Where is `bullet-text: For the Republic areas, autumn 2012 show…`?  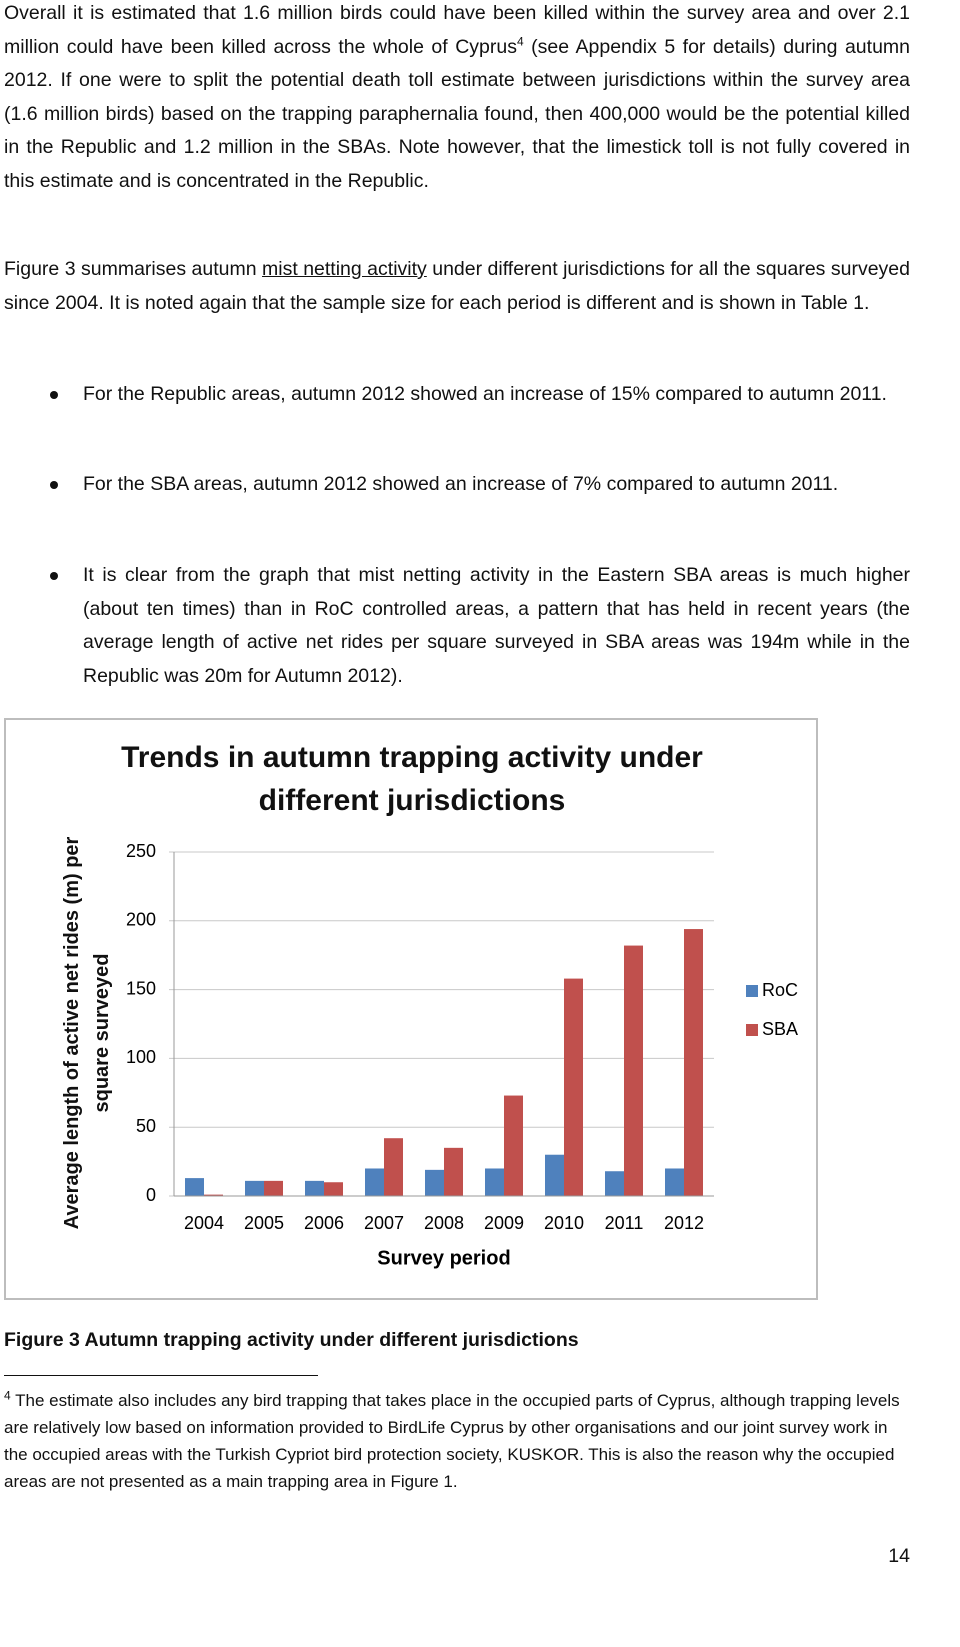
bullet-text: For the Republic areas, autumn 2012 show… is located at coordinates (485, 394).